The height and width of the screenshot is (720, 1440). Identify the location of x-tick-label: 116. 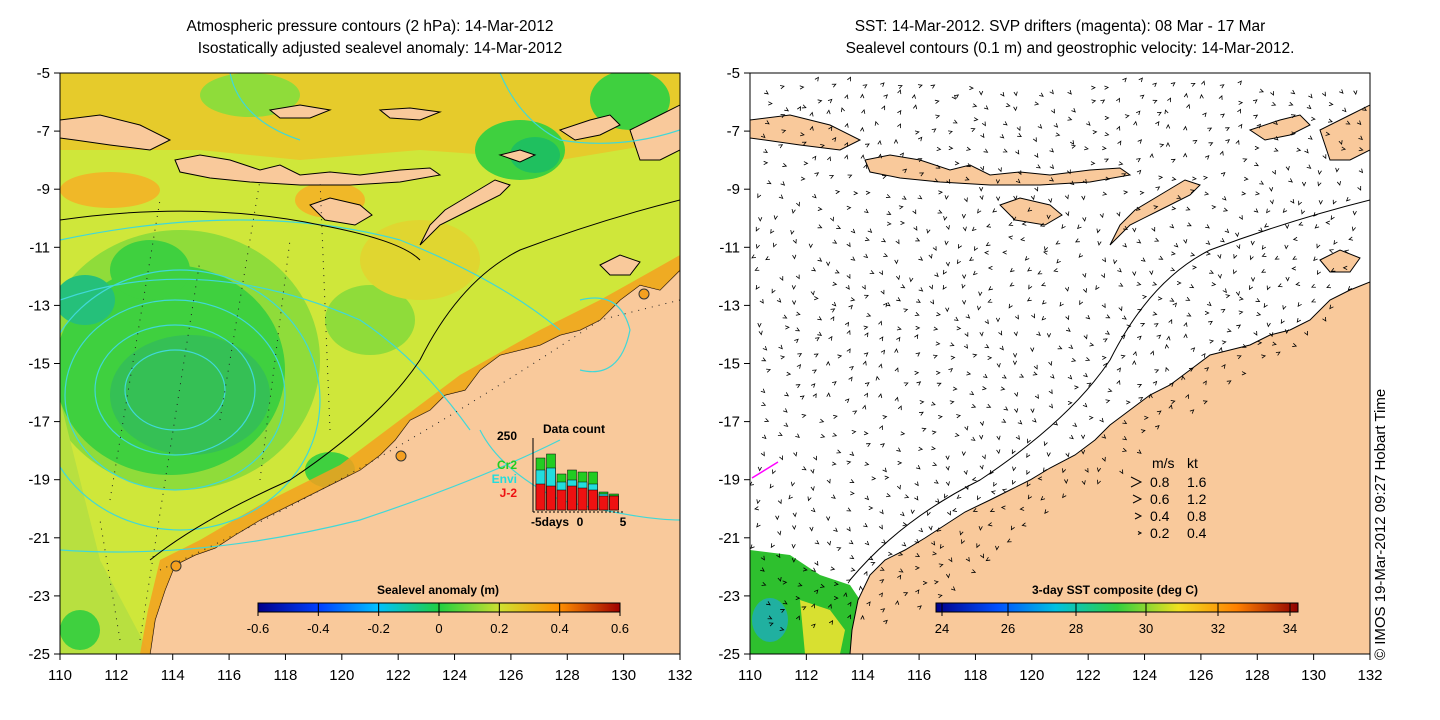
(229, 675).